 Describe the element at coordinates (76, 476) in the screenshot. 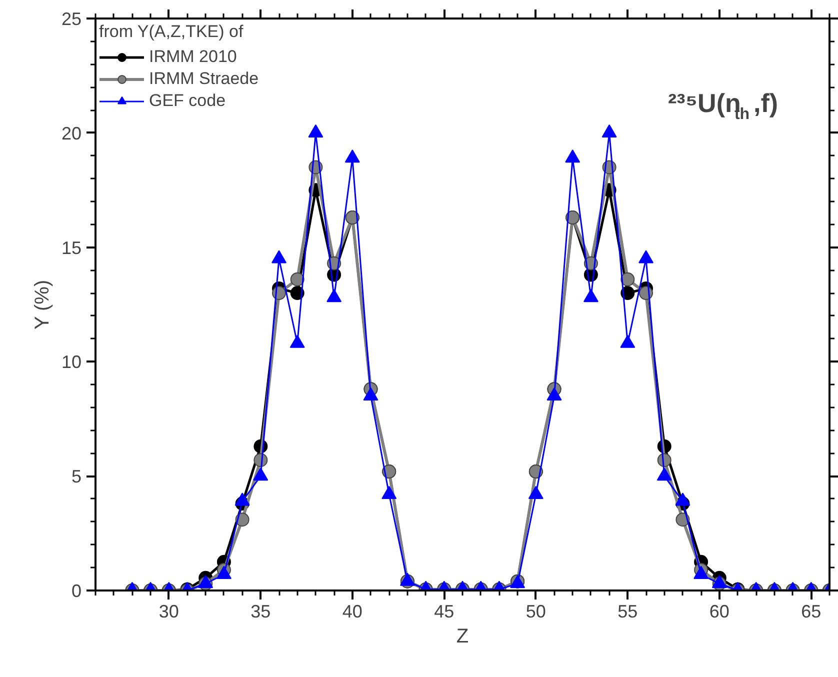

I see `y-tick-label: 5` at that location.